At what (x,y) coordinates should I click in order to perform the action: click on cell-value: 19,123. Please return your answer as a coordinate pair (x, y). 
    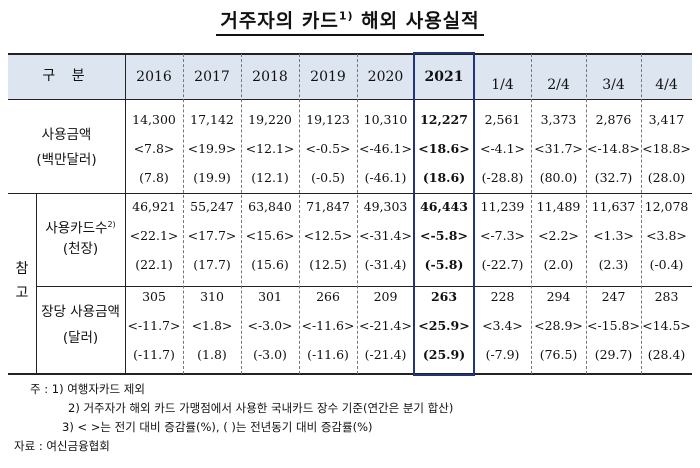
    Looking at the image, I should click on (328, 119).